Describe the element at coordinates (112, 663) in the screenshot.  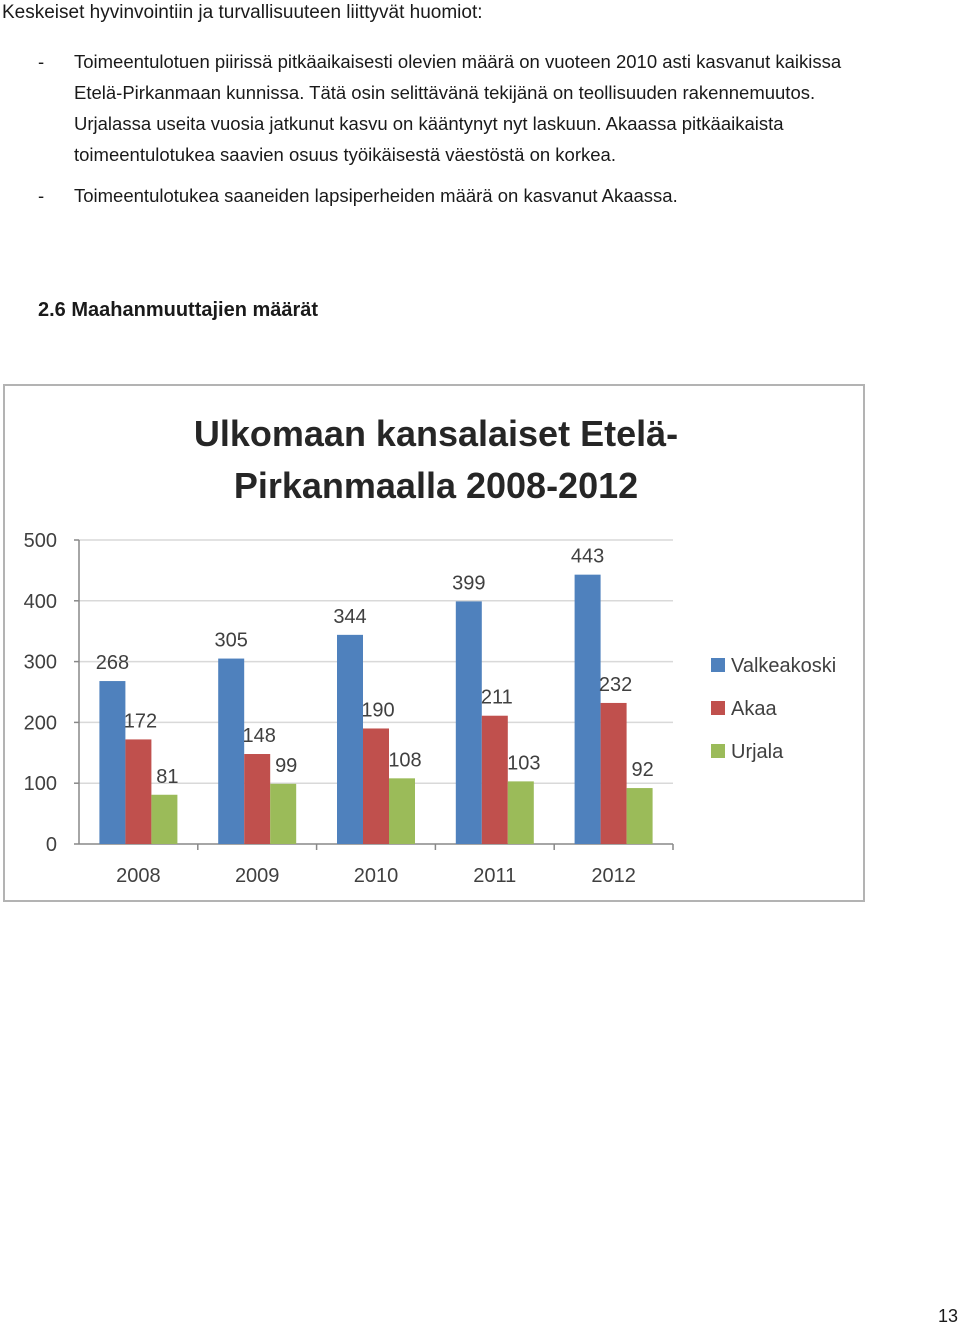
I see `data-label: 268` at that location.